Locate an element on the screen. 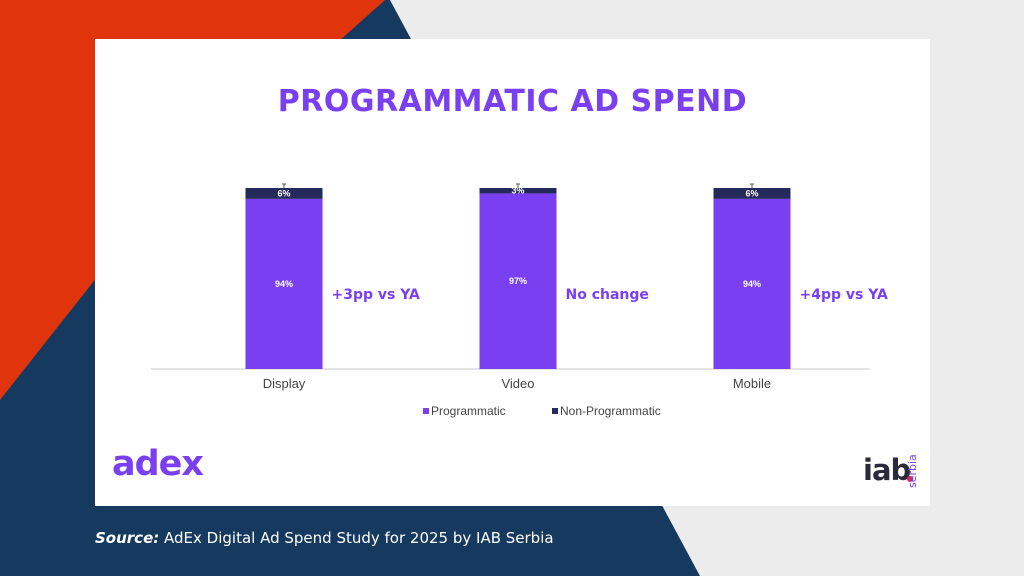 This screenshot has height=576, width=1024. bar-display-programmatic is located at coordinates (284, 283).